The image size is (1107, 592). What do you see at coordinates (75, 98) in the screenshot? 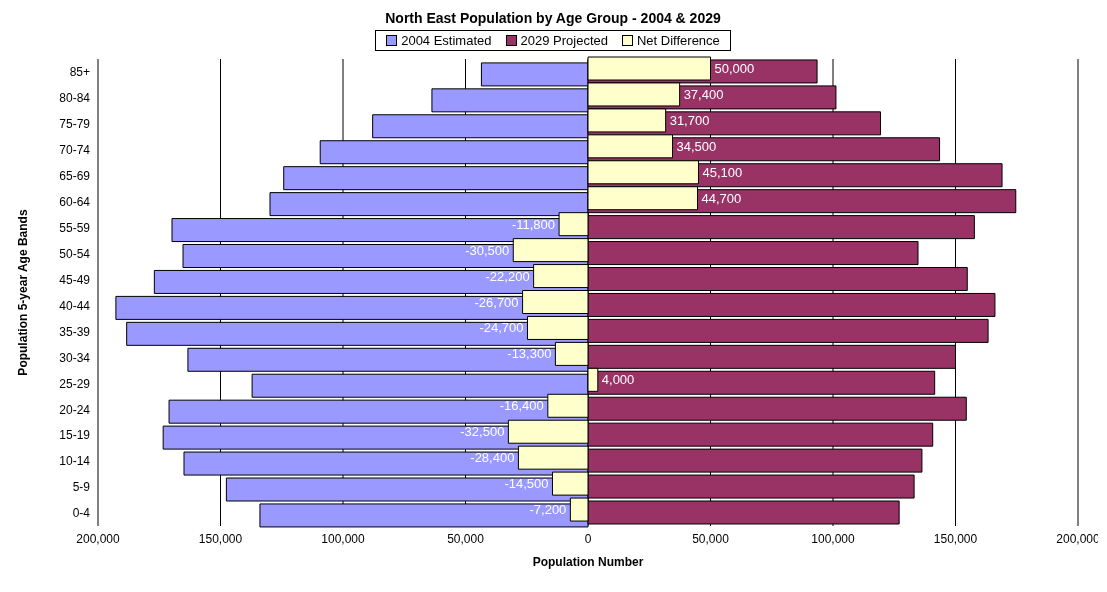
I see `y-tick-label: 80-84` at bounding box center [75, 98].